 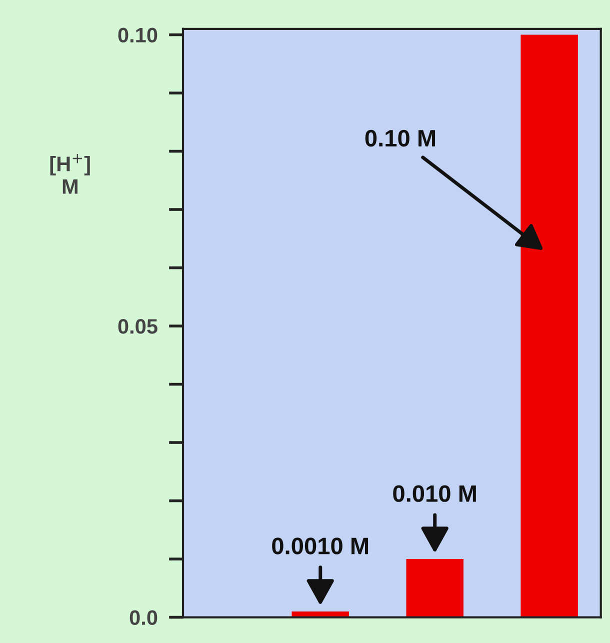 I want to click on y-tick-label: 0.05, so click(x=138, y=326).